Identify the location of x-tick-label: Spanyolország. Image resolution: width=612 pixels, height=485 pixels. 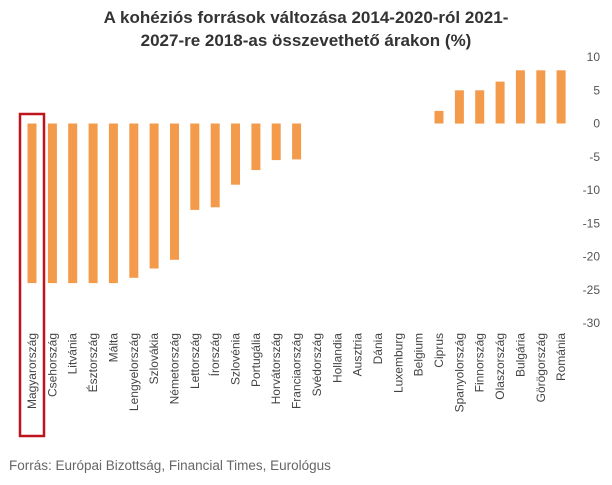
(459, 372).